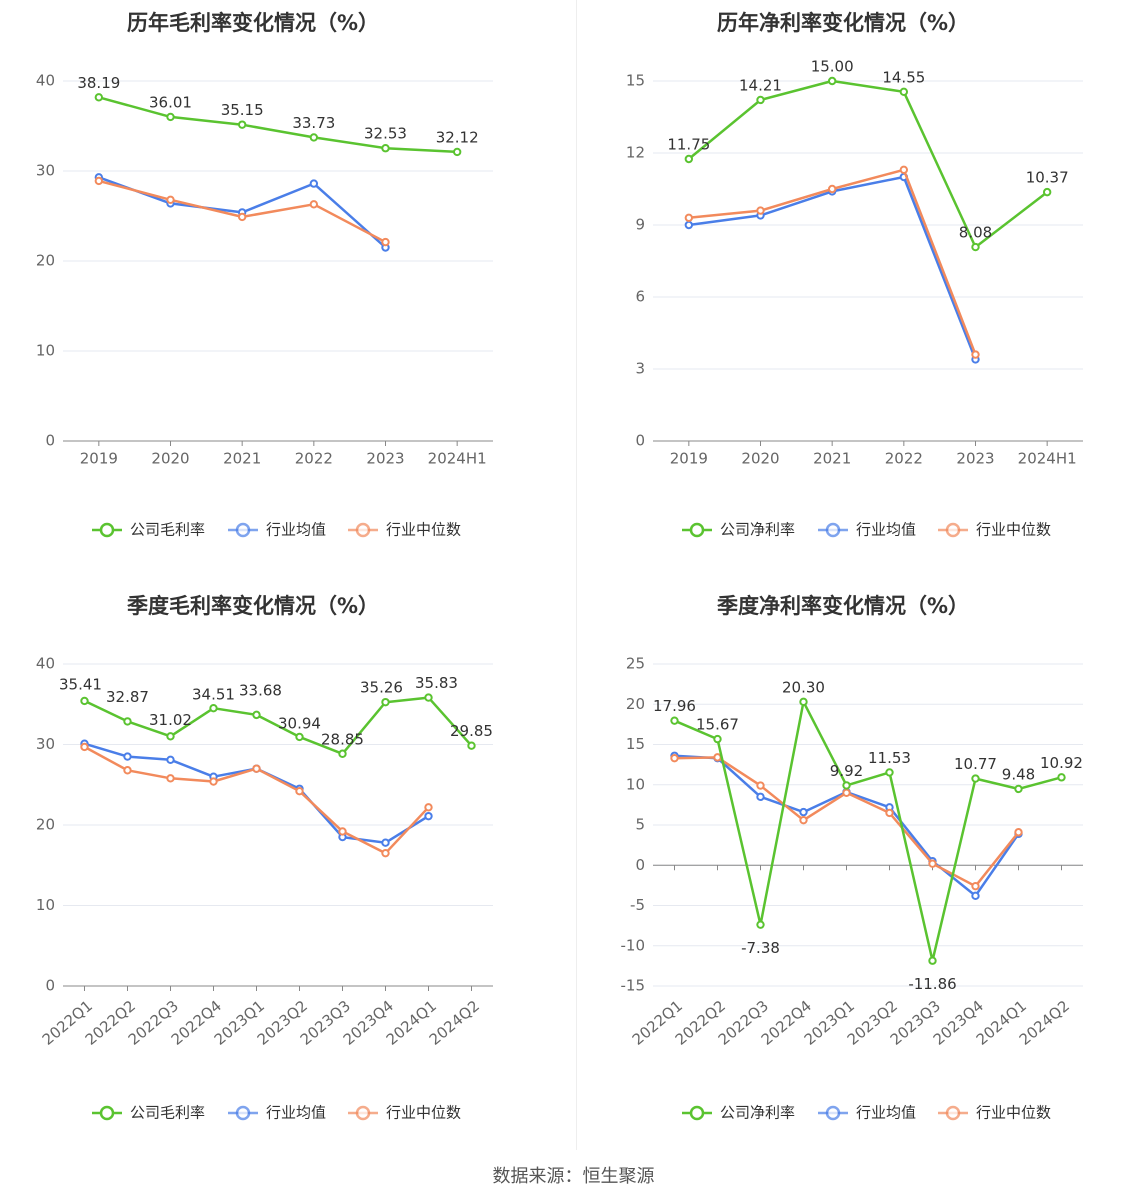 This screenshot has width=1147, height=1202. Describe the element at coordinates (1047, 459) in the screenshot. I see `x-tick-label: 2024H1` at that location.